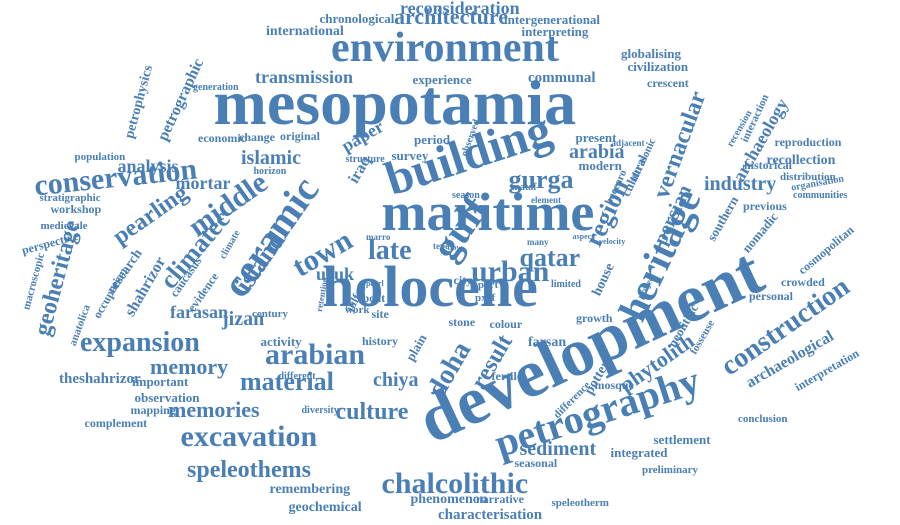 This screenshot has width=900, height=525. I want to click on cloud-word: marro, so click(378, 236).